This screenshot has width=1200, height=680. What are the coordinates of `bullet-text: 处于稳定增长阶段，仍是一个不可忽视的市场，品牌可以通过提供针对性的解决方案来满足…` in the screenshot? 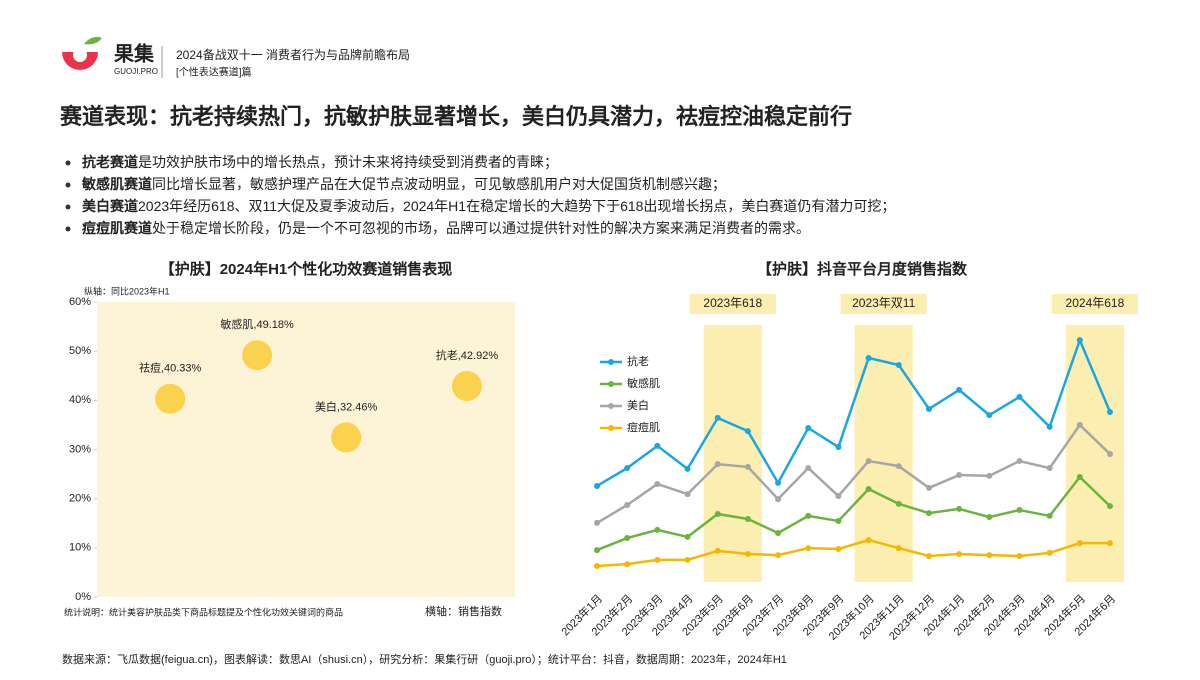 It's located at (481, 228).